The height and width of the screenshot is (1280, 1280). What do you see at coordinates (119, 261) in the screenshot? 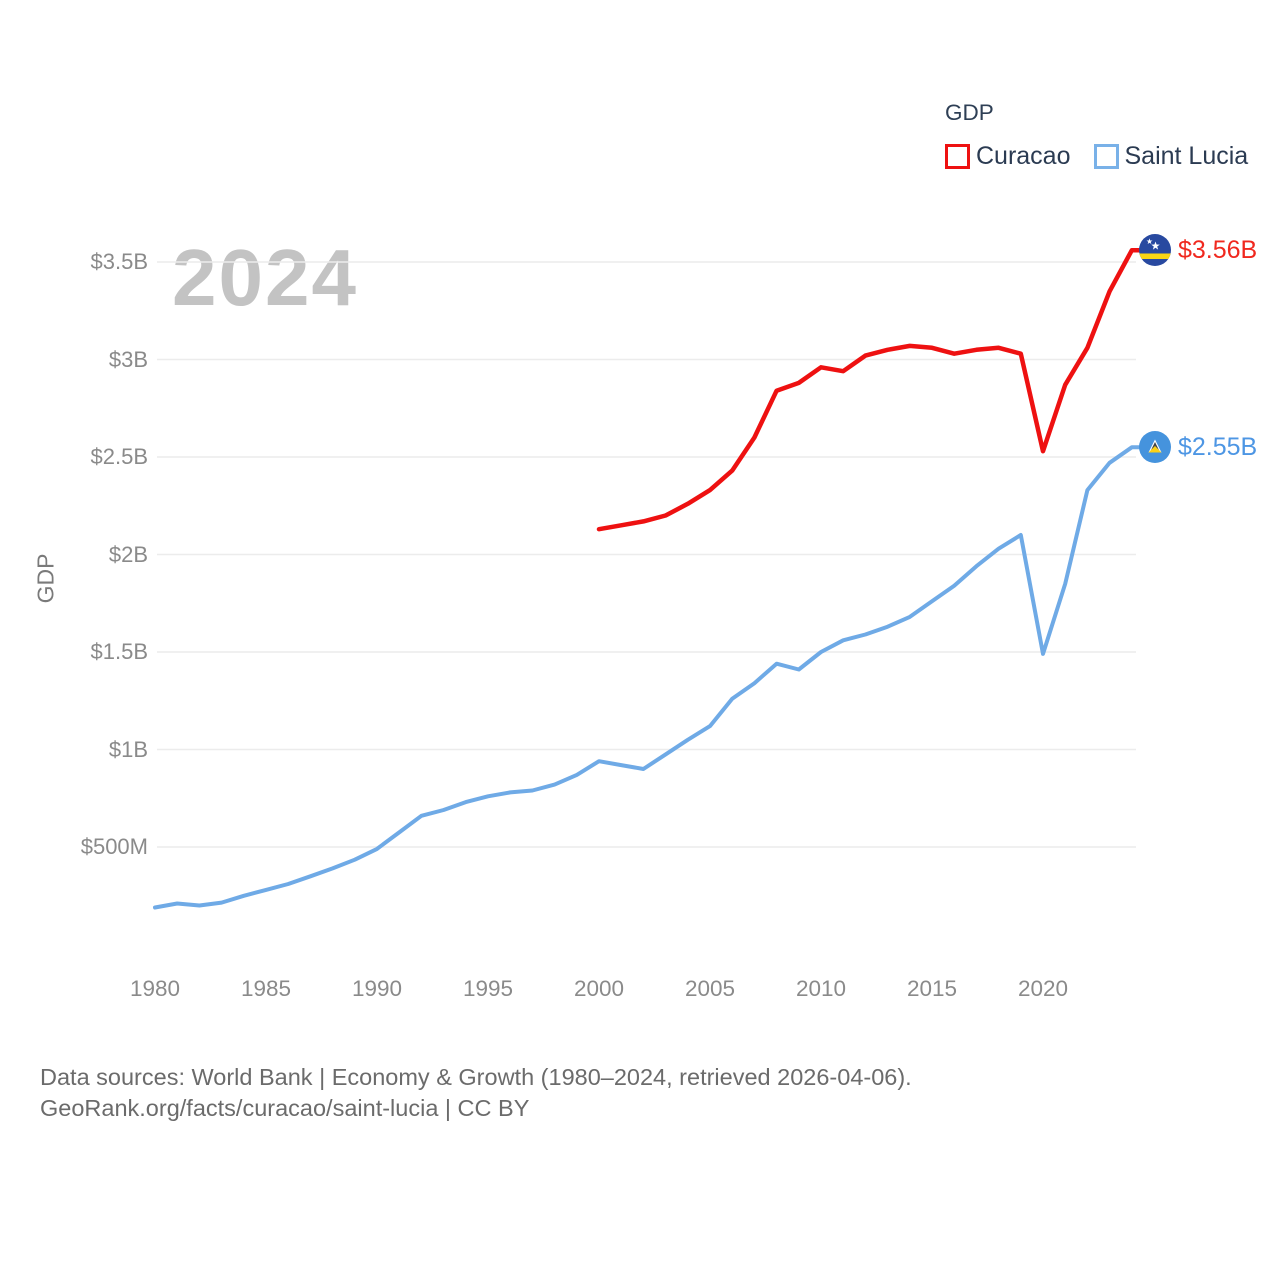
I see `y-tick-label: $3.5B` at bounding box center [119, 261].